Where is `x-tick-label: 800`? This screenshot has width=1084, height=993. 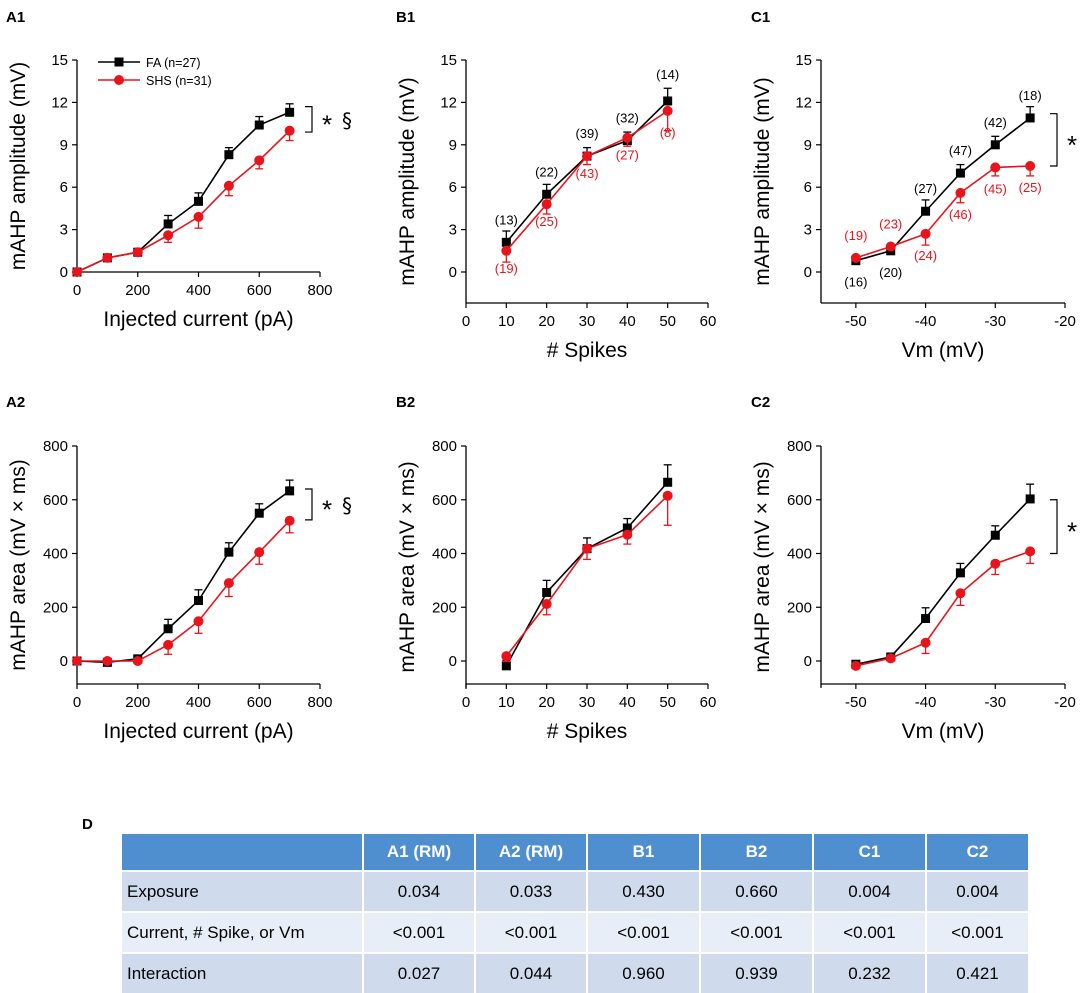 x-tick-label: 800 is located at coordinates (319, 702).